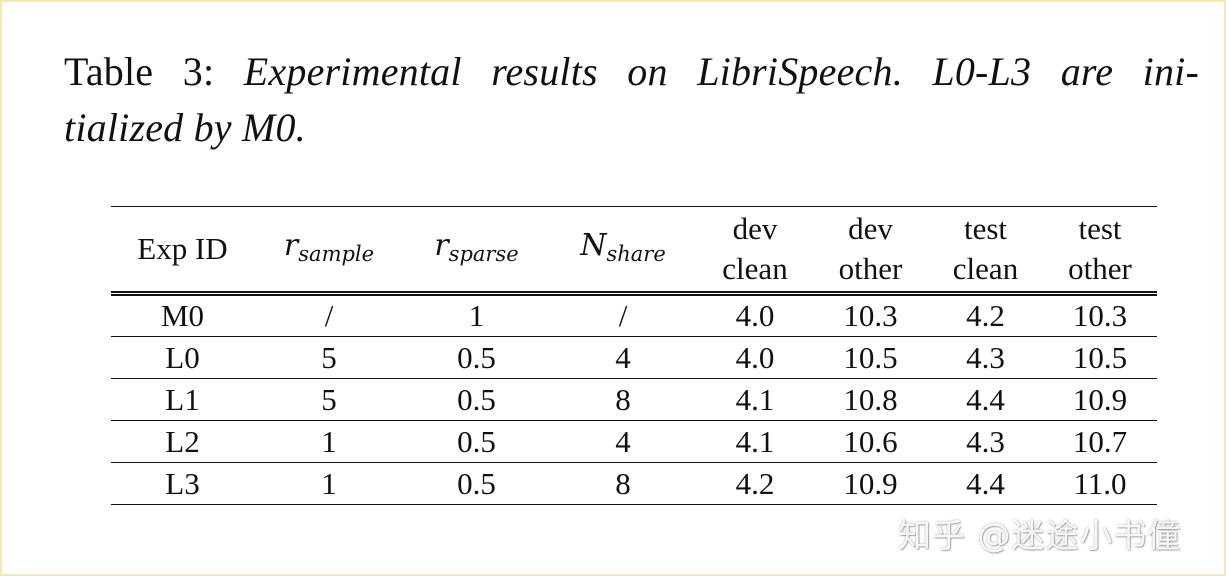 The image size is (1226, 576). I want to click on cell-dev-clean: 4.2, so click(755, 483).